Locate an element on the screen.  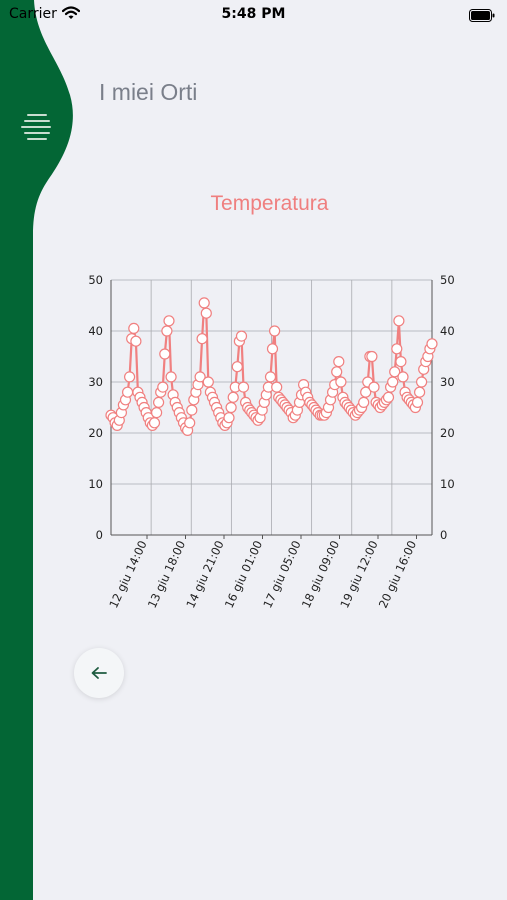
menu-lines-icon is located at coordinates (37, 126).